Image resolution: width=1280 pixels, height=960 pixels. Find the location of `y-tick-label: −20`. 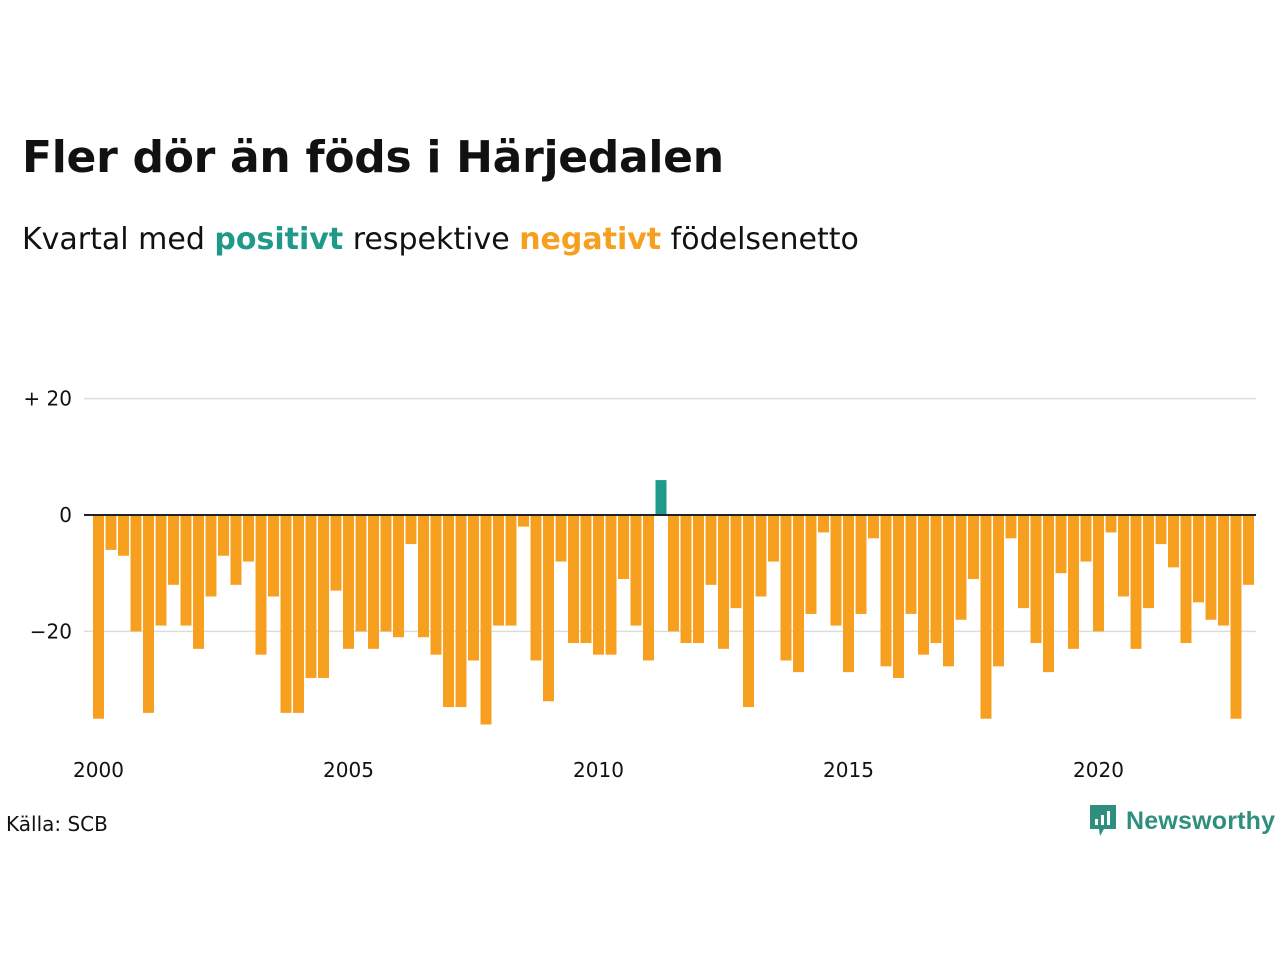

y-tick-label: −20 is located at coordinates (51, 631).